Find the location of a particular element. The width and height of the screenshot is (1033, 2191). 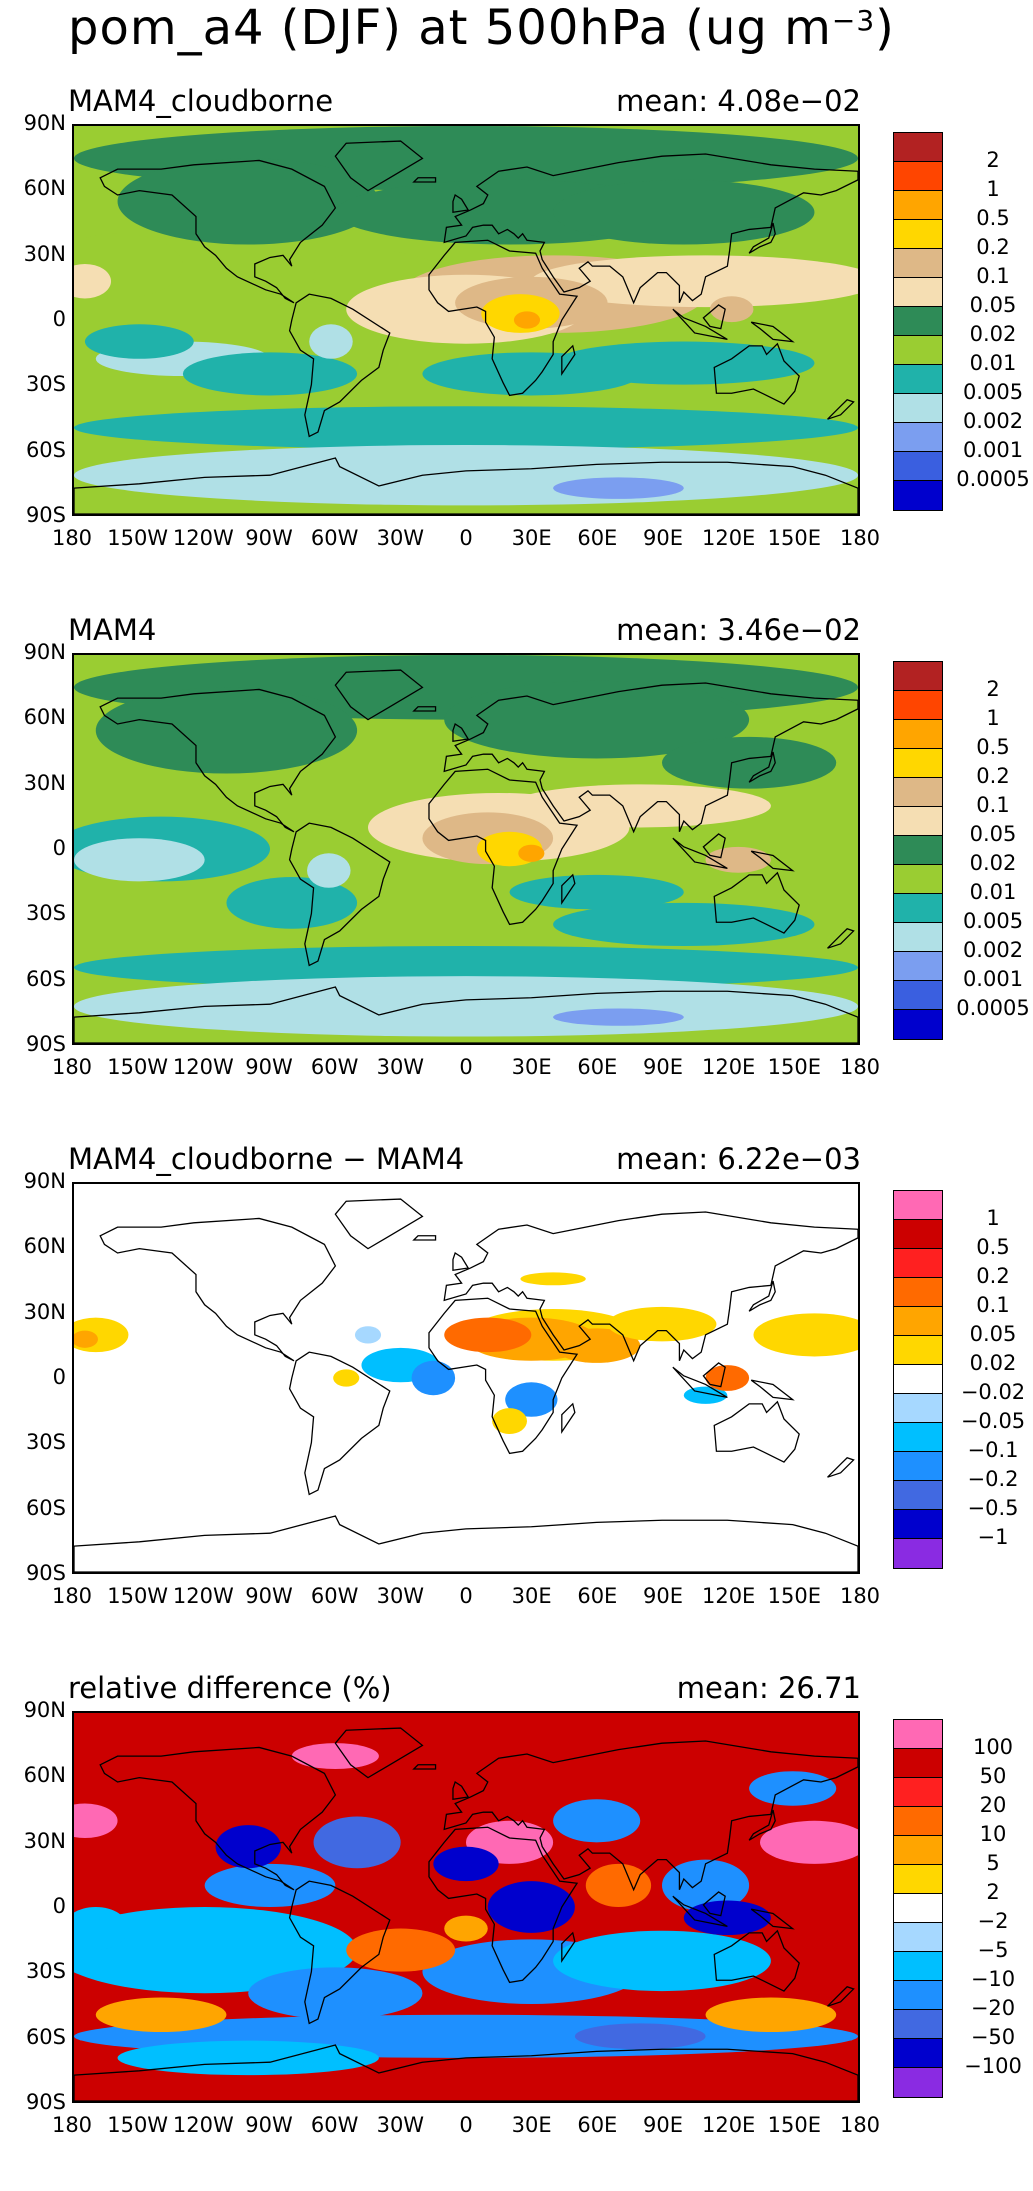

coastline-south-america is located at coordinates (339, 365).